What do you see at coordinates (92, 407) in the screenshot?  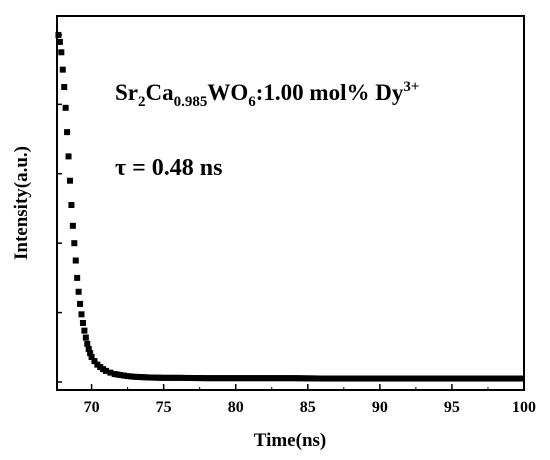 I see `x-tick-label: 70` at bounding box center [92, 407].